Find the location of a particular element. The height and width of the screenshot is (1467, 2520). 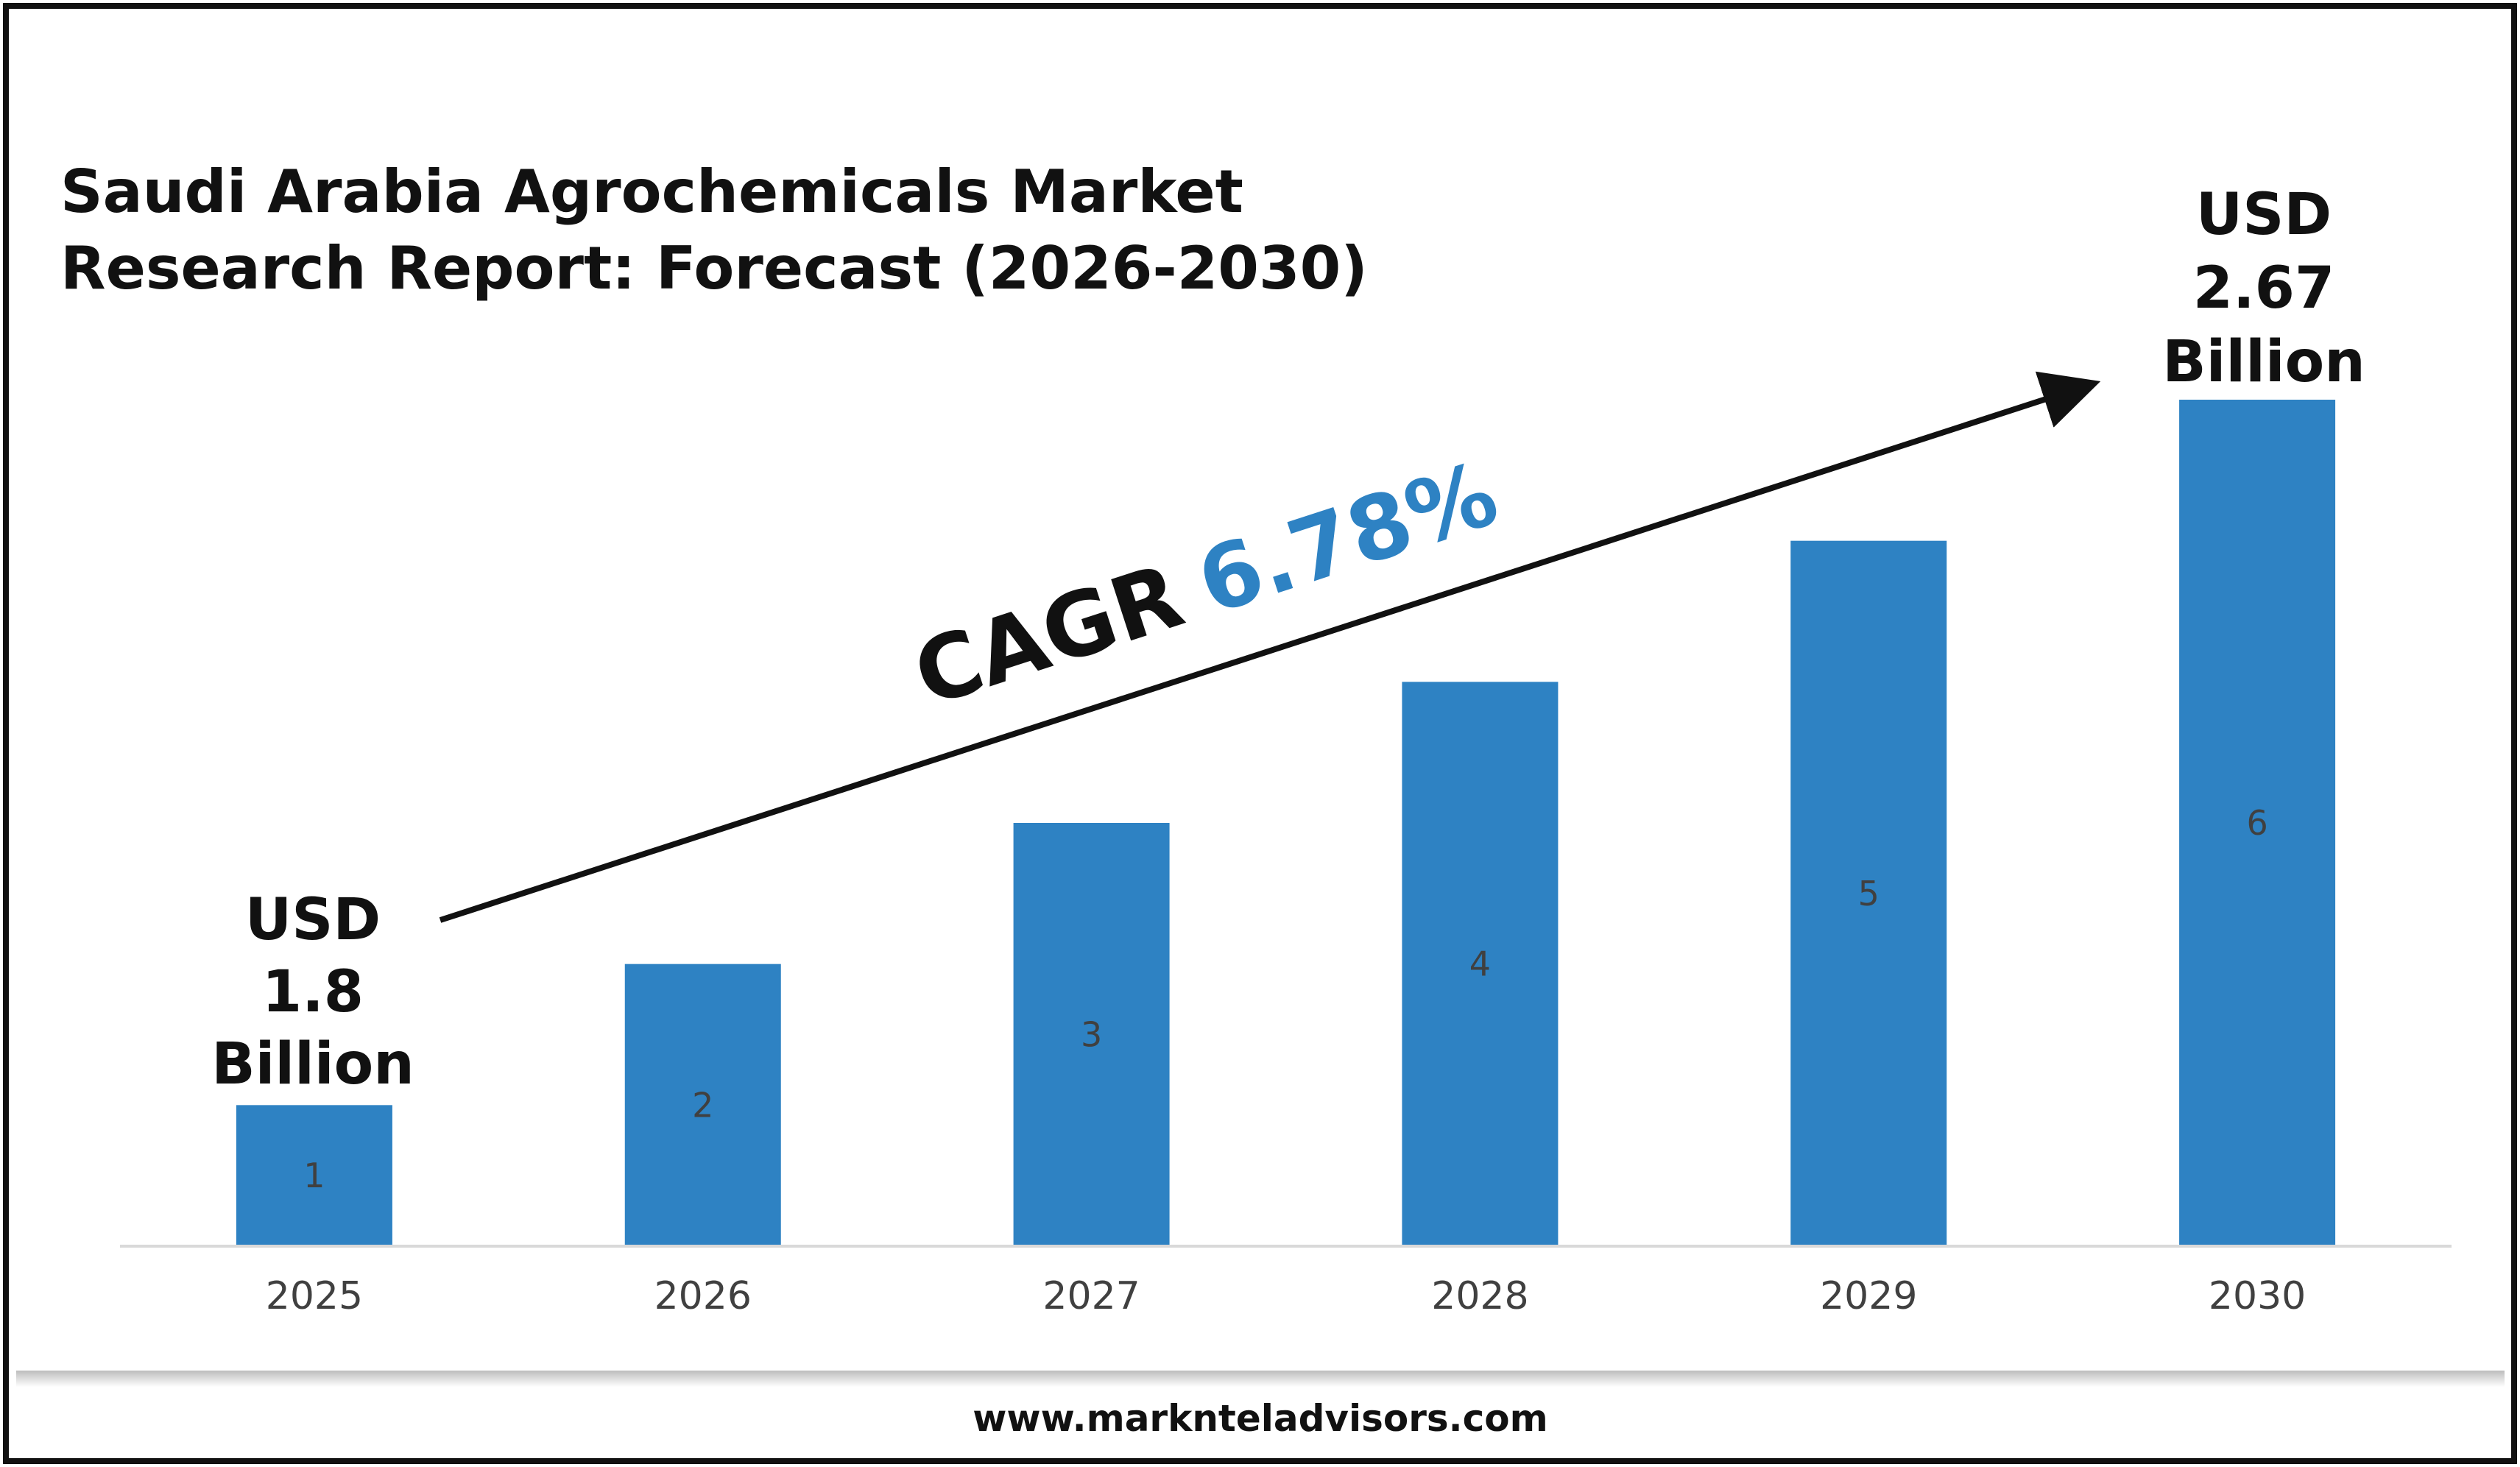

footer-website: www.marknteladvisors.com is located at coordinates (1260, 1419).